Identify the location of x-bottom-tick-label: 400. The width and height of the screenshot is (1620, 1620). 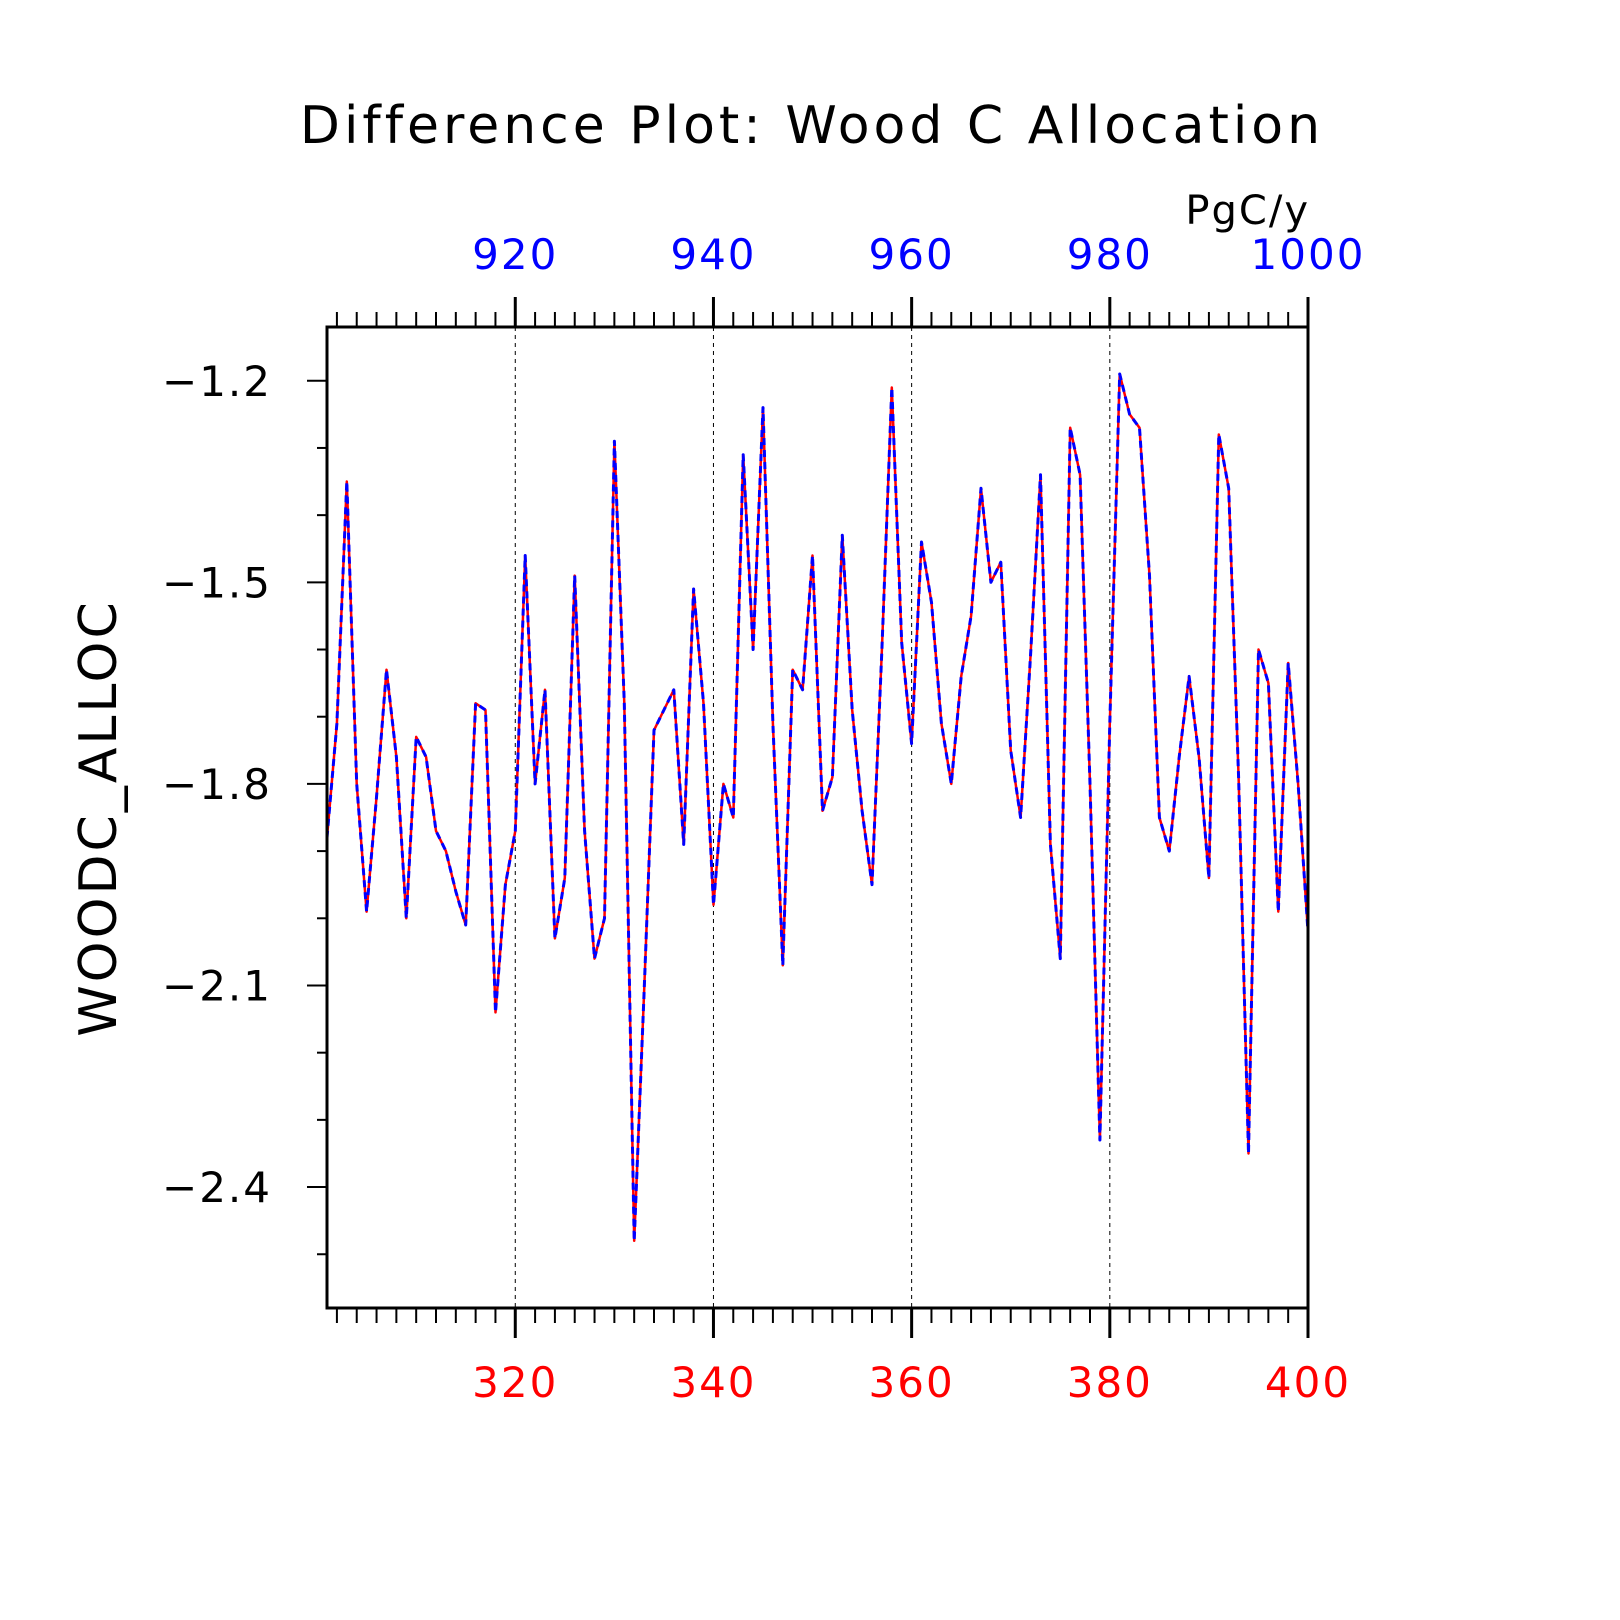
(1308, 1382).